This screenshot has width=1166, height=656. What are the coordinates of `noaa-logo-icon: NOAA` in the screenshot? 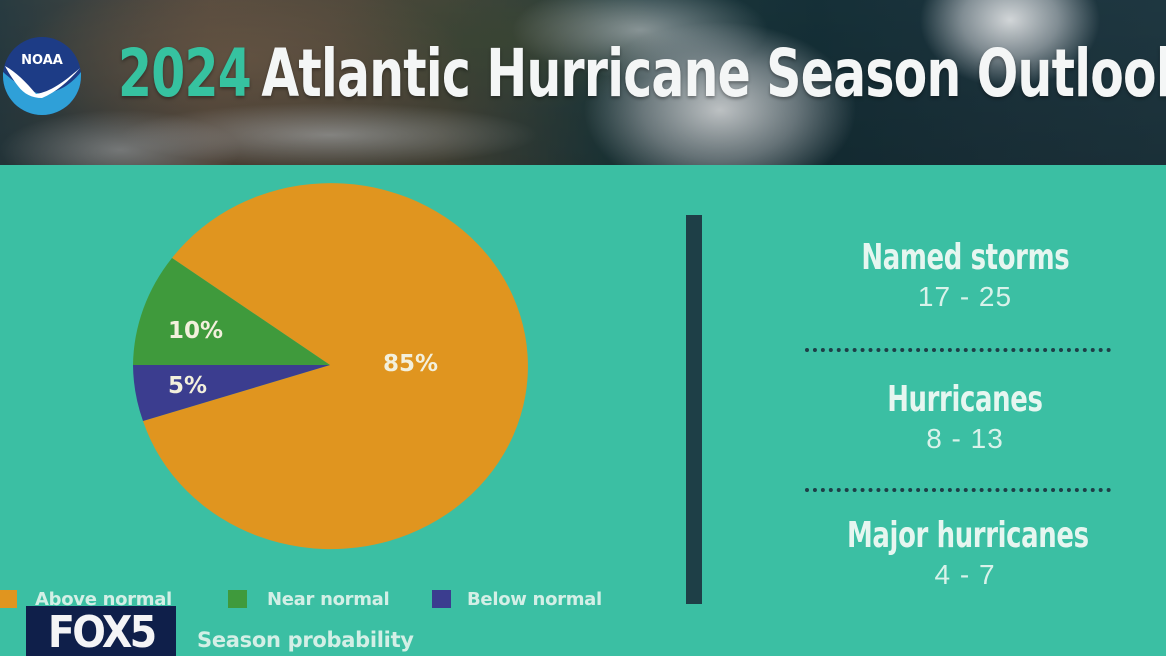 It's located at (42, 76).